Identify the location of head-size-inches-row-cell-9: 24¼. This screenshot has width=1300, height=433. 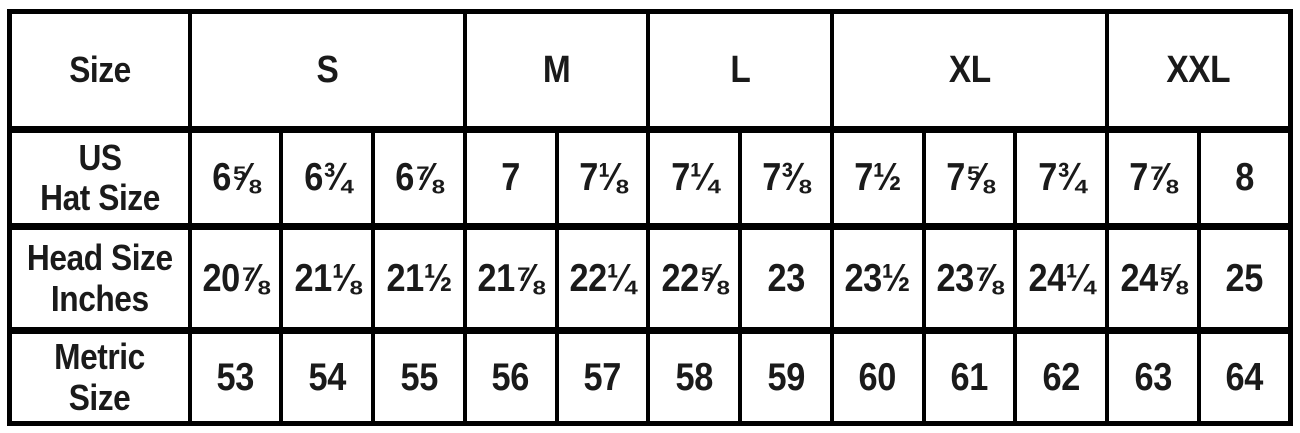
(1061, 278).